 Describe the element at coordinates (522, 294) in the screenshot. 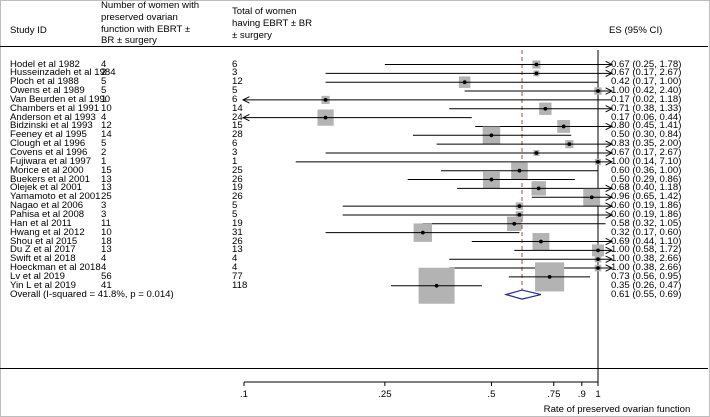

I see `overall-diamond` at that location.